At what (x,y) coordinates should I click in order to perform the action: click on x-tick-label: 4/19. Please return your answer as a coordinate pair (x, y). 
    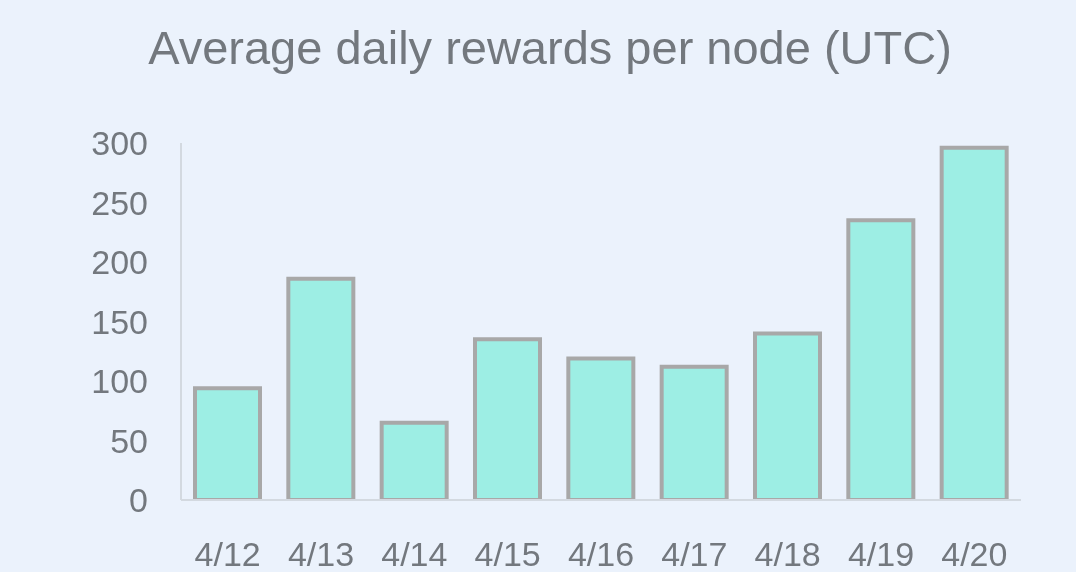
    Looking at the image, I should click on (881, 553).